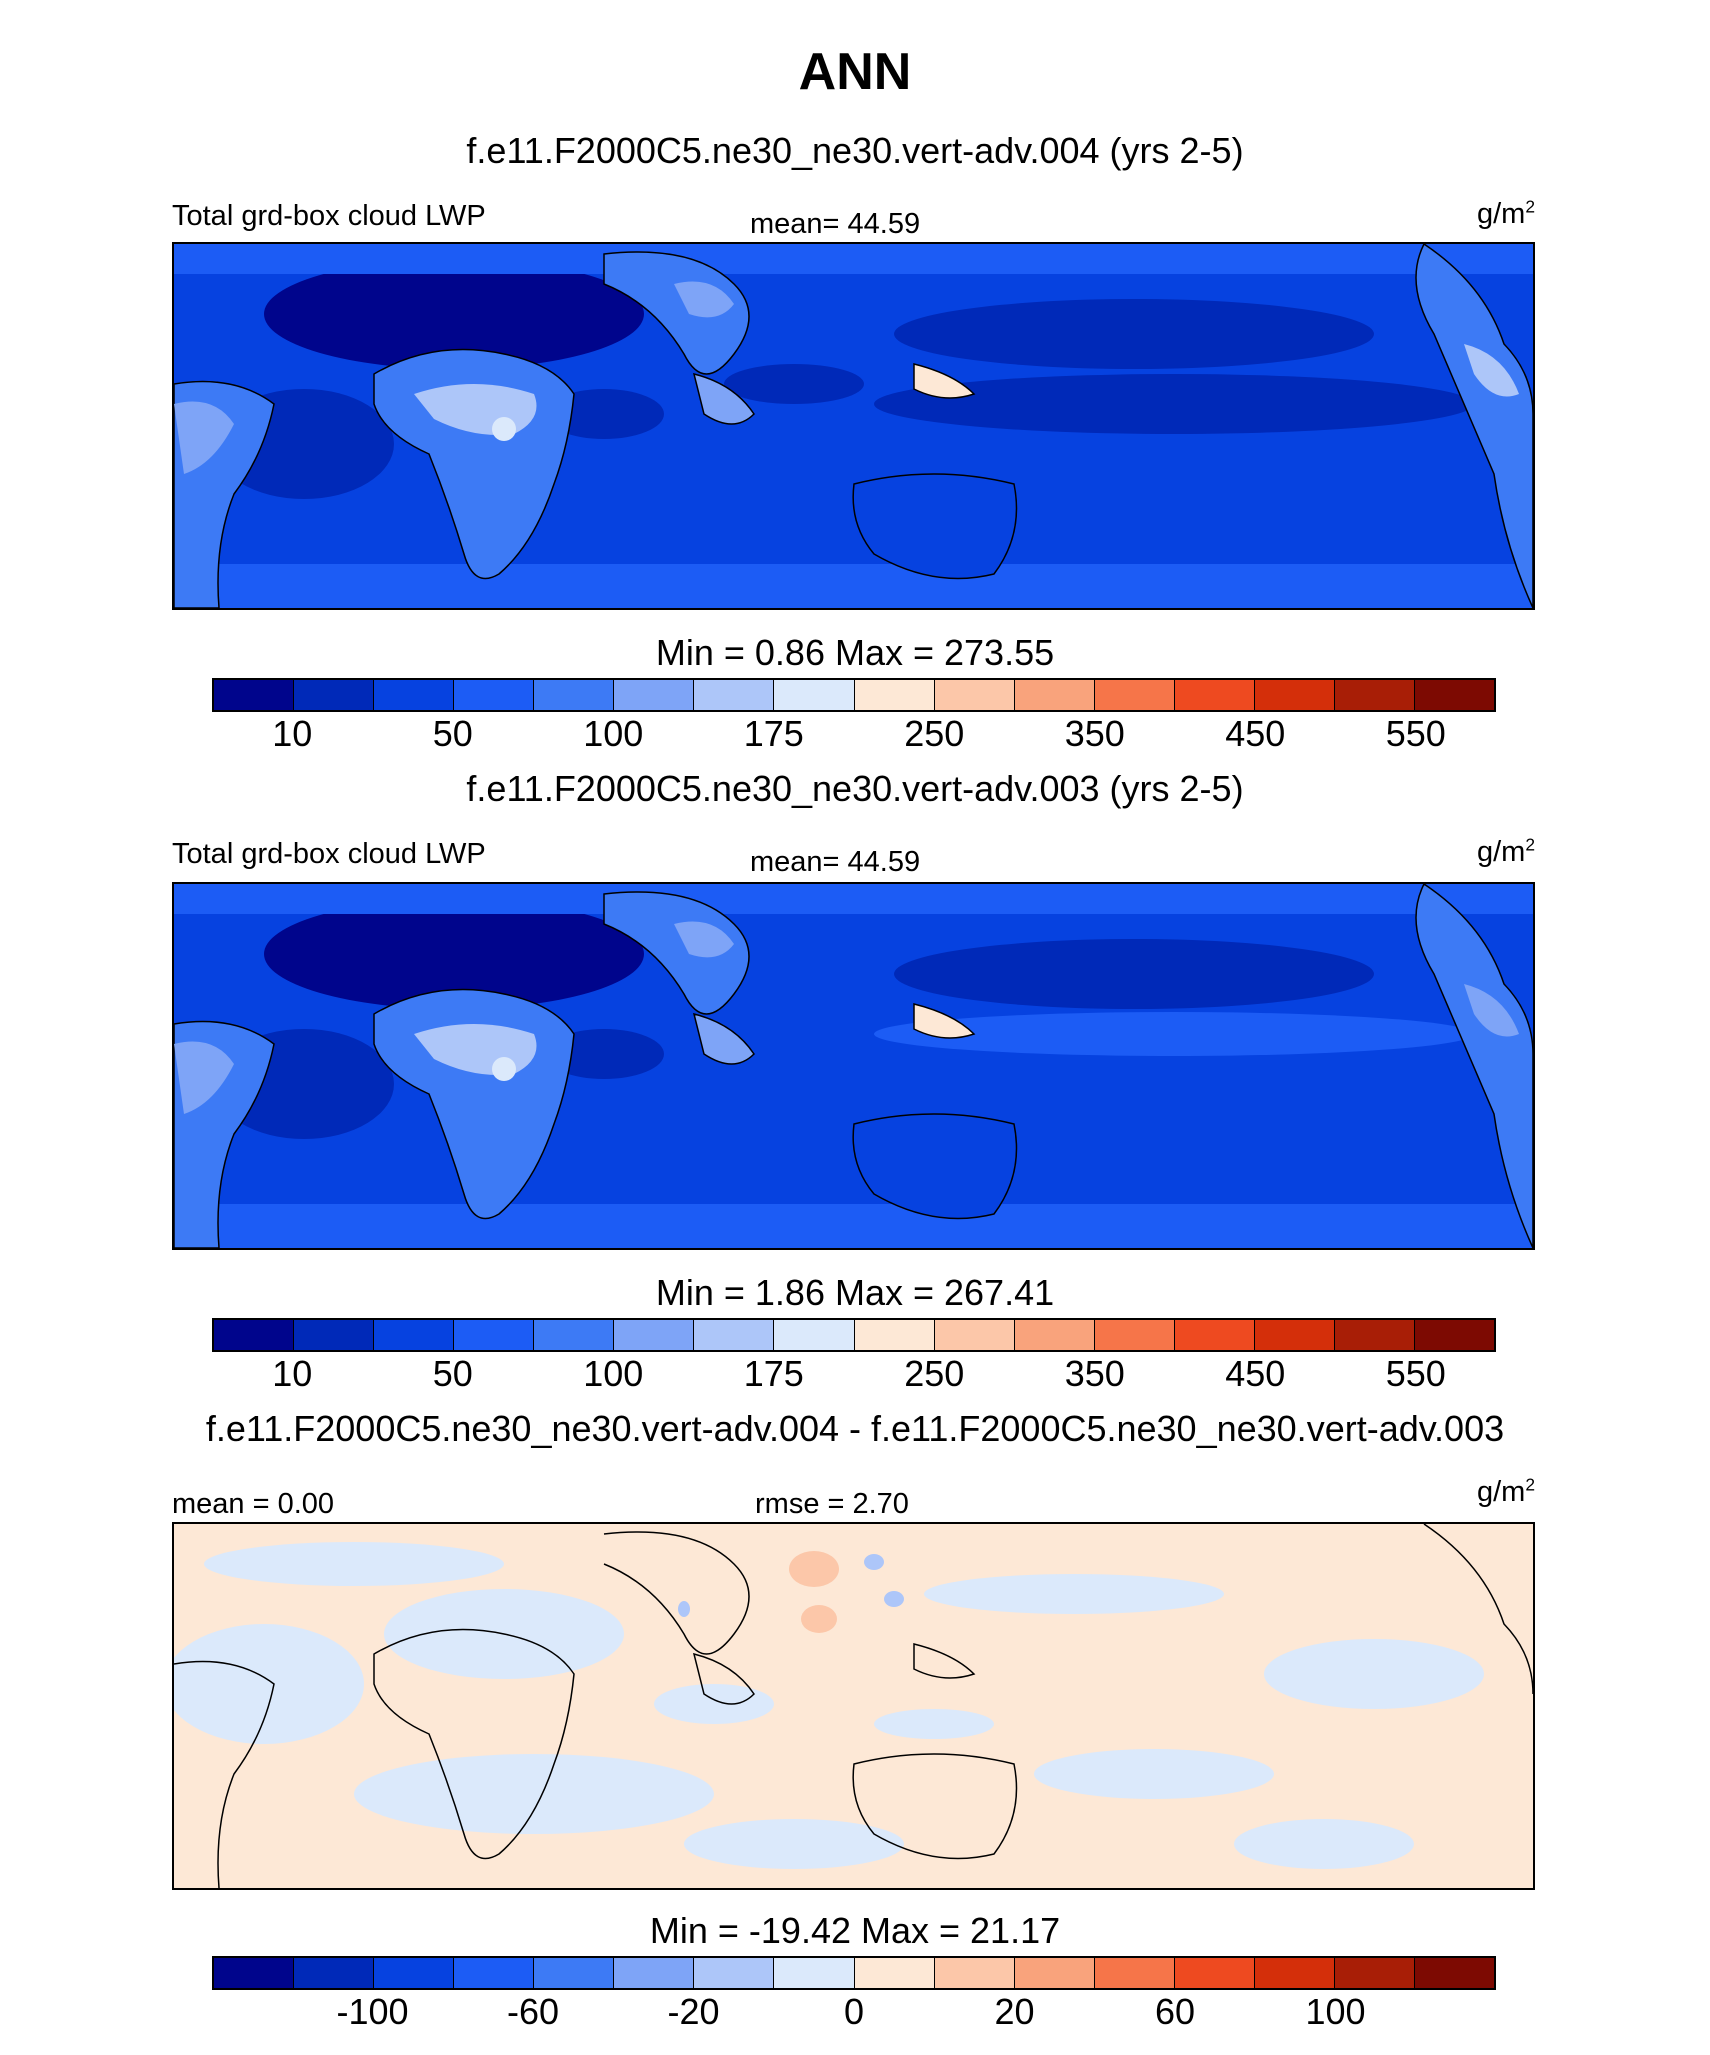 The width and height of the screenshot is (1710, 2055). Describe the element at coordinates (835, 862) in the screenshot. I see `panel2-mean-label: mean= 44.59` at that location.